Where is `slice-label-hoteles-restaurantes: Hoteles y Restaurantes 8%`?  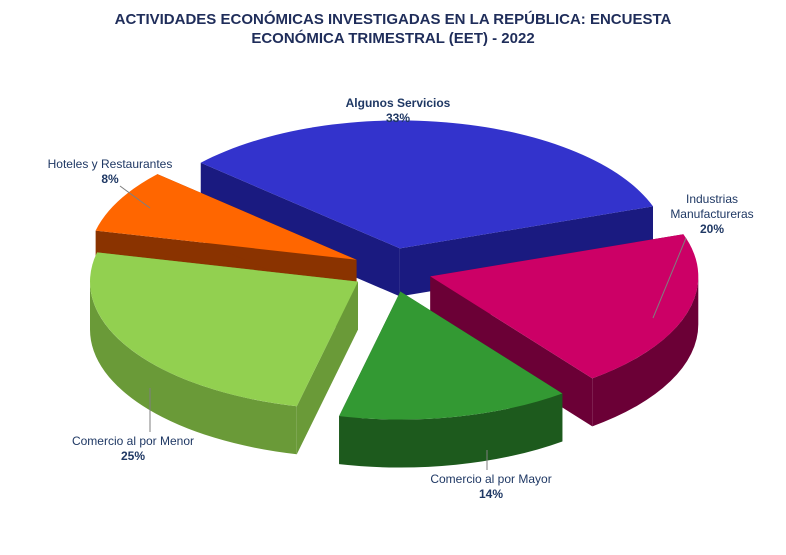
slice-label-hoteles-restaurantes: Hoteles y Restaurantes 8% is located at coordinates (110, 171).